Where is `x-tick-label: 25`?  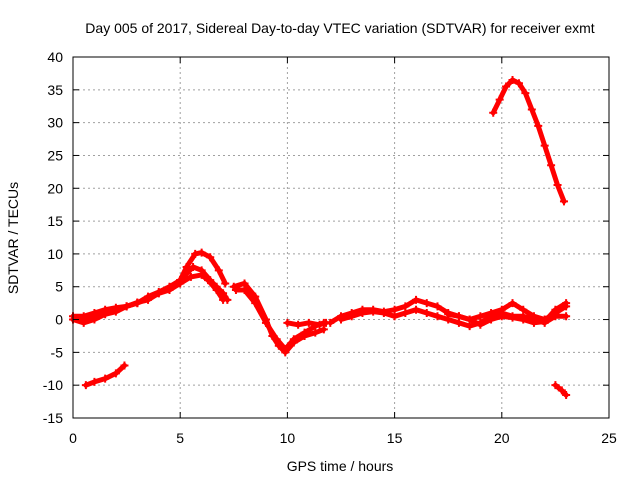 x-tick-label: 25 is located at coordinates (609, 438).